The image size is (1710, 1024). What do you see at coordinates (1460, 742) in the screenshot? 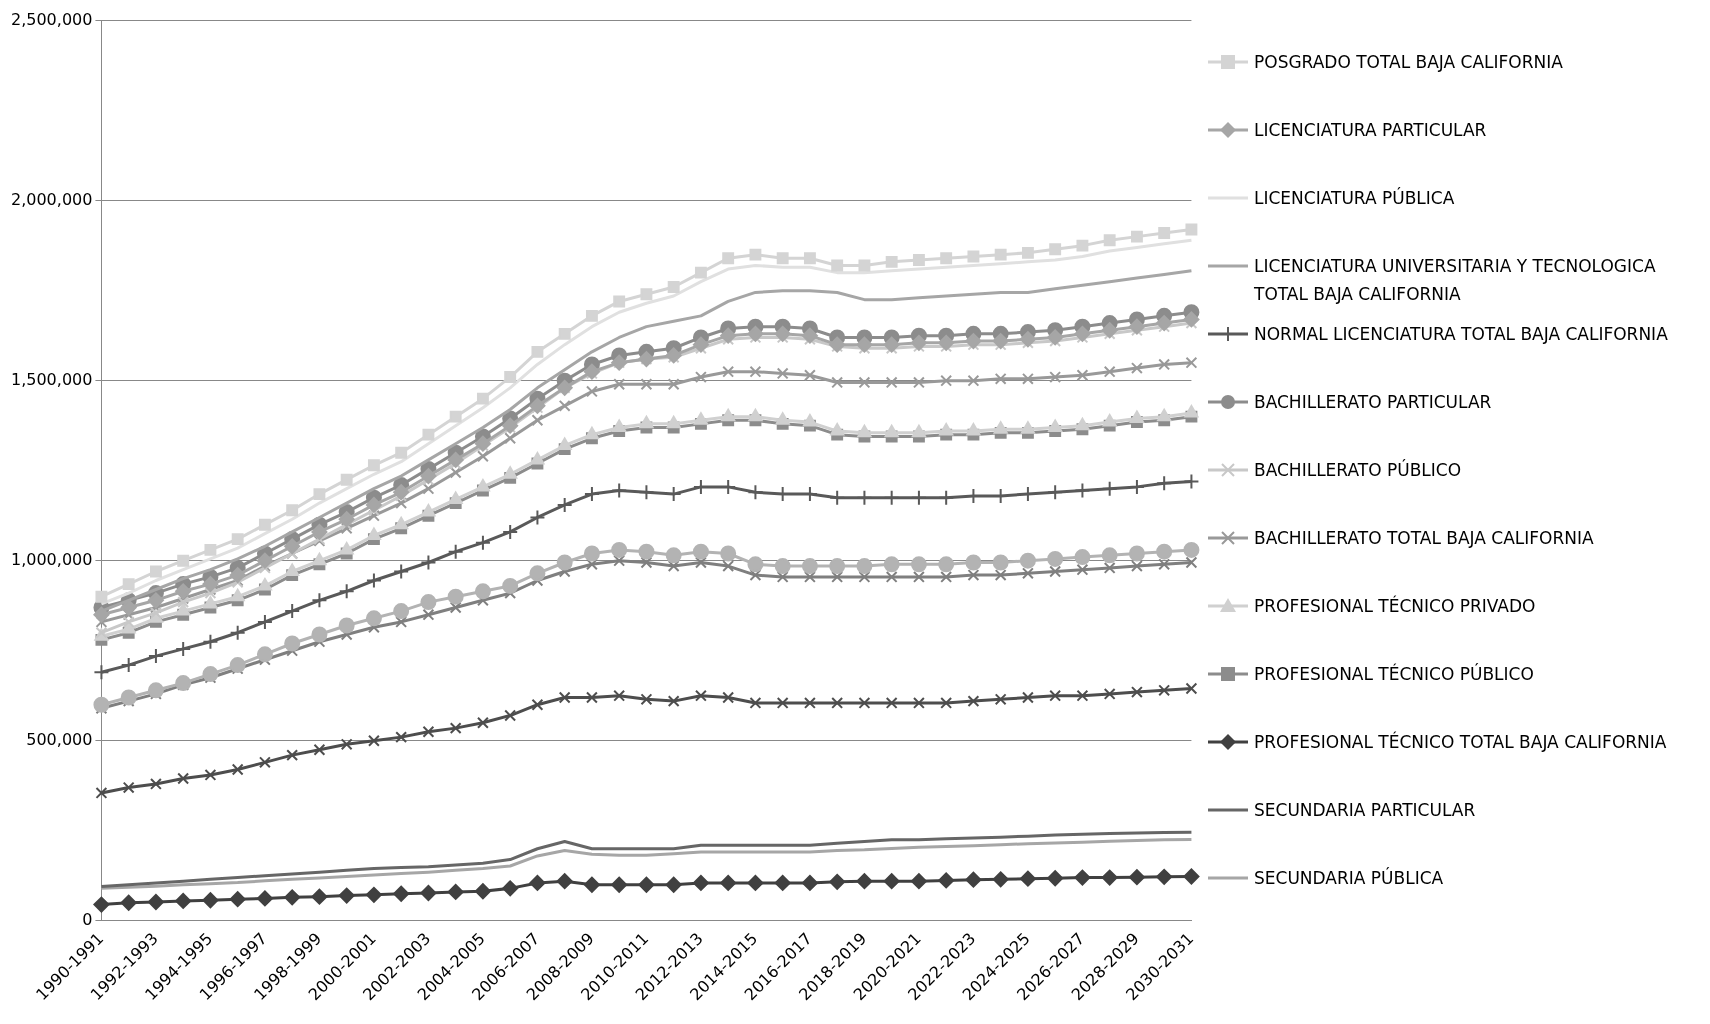
I see `legend-label: PROFESIONAL TÉCNICO TOTAL BAJA CALIFORNIA` at bounding box center [1460, 742].